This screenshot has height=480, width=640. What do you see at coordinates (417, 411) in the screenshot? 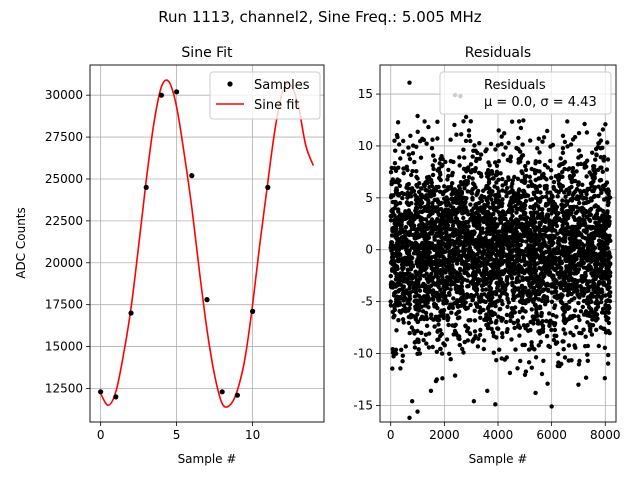
I see `residual-outlier` at bounding box center [417, 411].